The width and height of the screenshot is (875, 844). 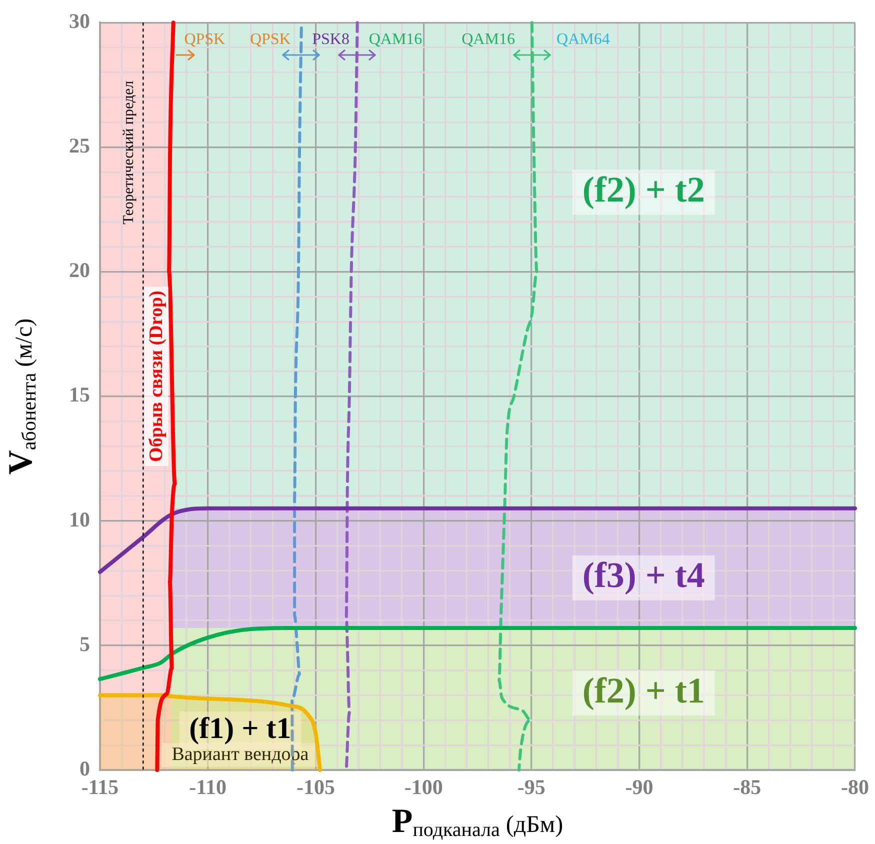 I want to click on x-tick-label: -85, so click(x=747, y=787).